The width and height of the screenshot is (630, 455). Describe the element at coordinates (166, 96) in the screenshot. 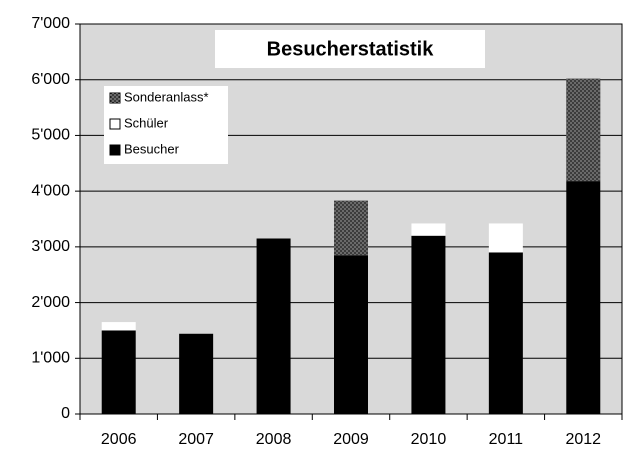

I see `legend-label: Sonderanlass*` at that location.